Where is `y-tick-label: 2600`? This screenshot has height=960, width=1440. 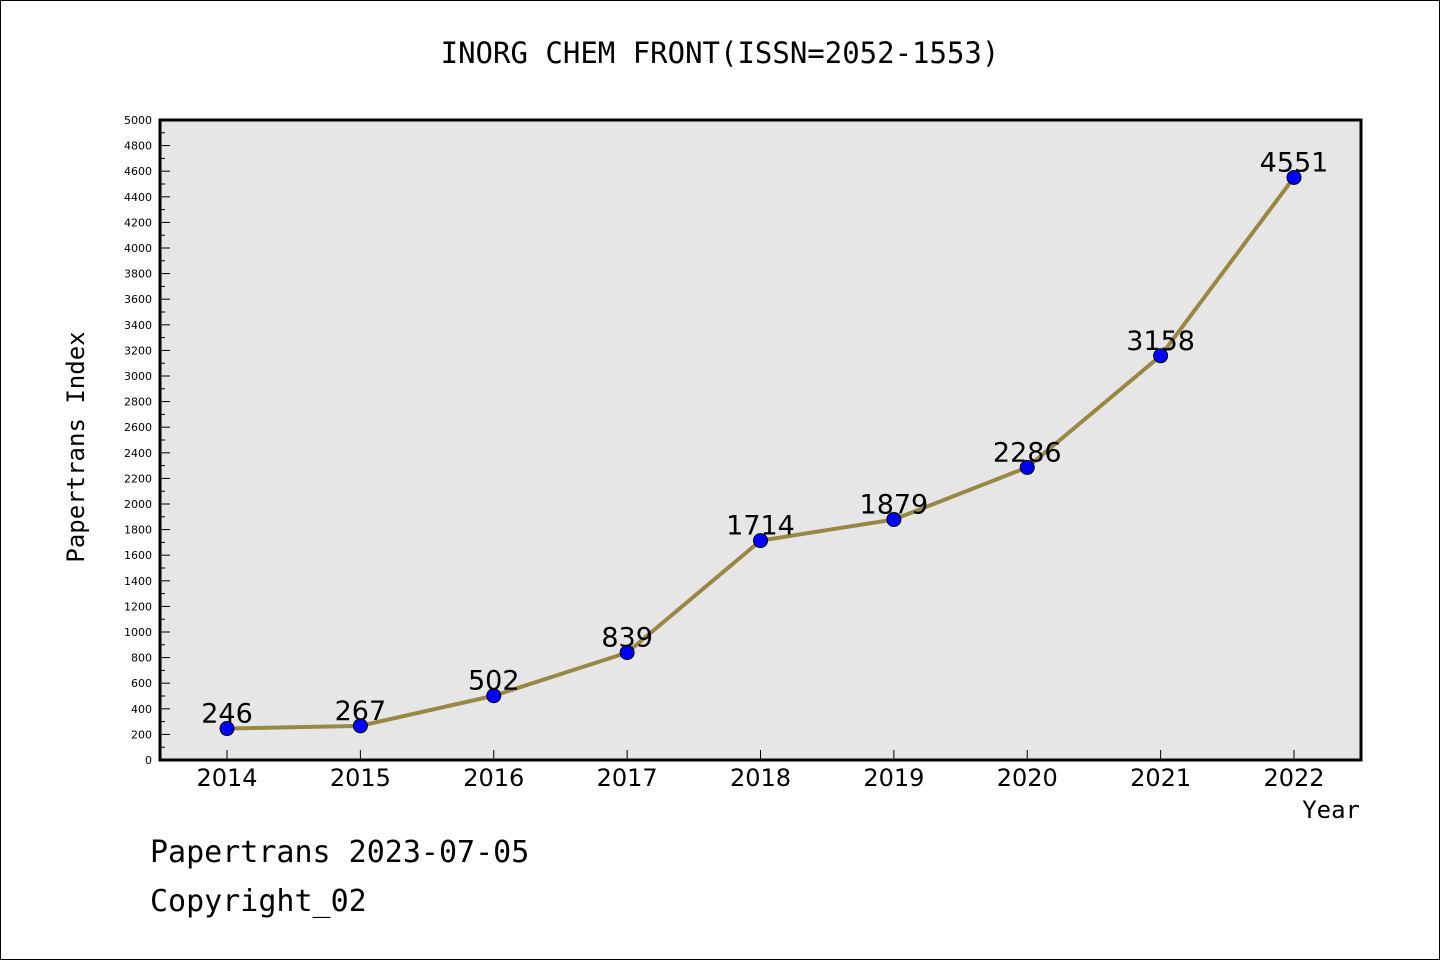
y-tick-label: 2600 is located at coordinates (138, 427).